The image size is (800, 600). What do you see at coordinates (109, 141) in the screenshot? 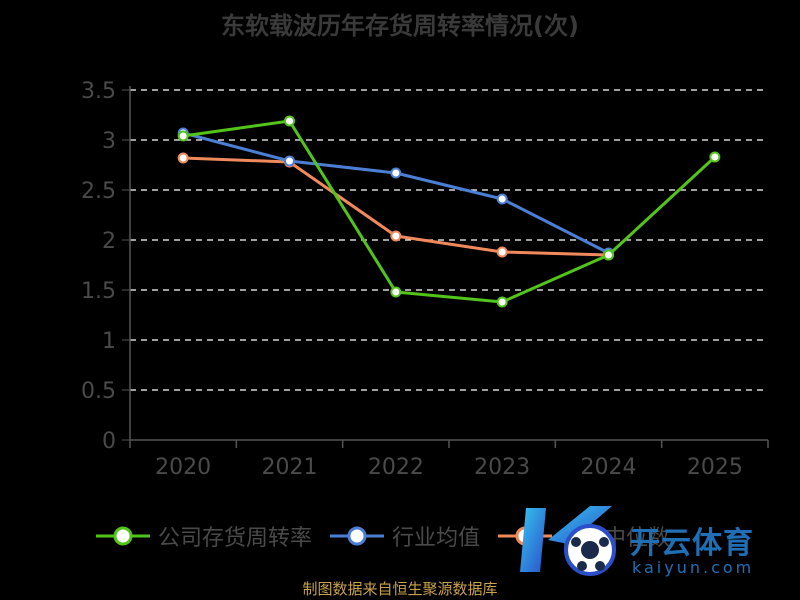
I see `y-tick-label: 3` at bounding box center [109, 141].